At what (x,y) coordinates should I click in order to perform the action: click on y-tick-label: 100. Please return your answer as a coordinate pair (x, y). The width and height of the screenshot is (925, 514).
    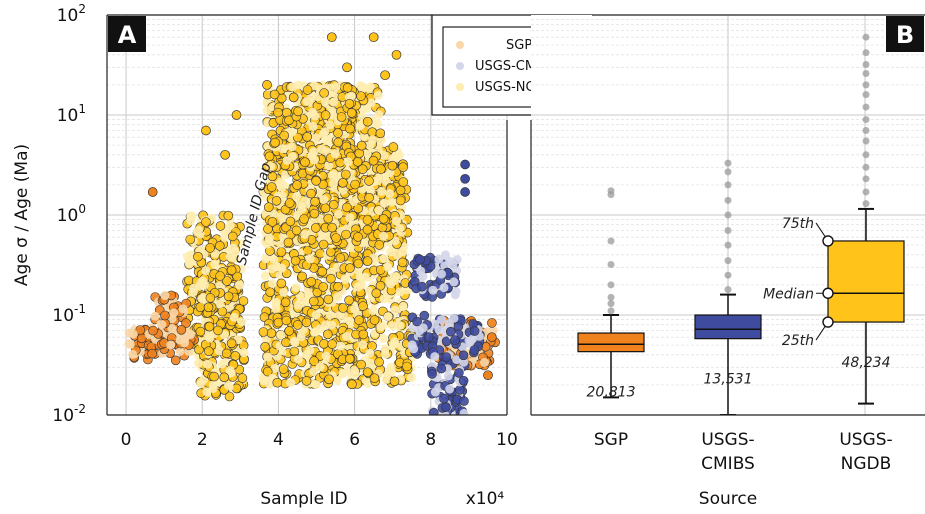
    Looking at the image, I should click on (71, 214).